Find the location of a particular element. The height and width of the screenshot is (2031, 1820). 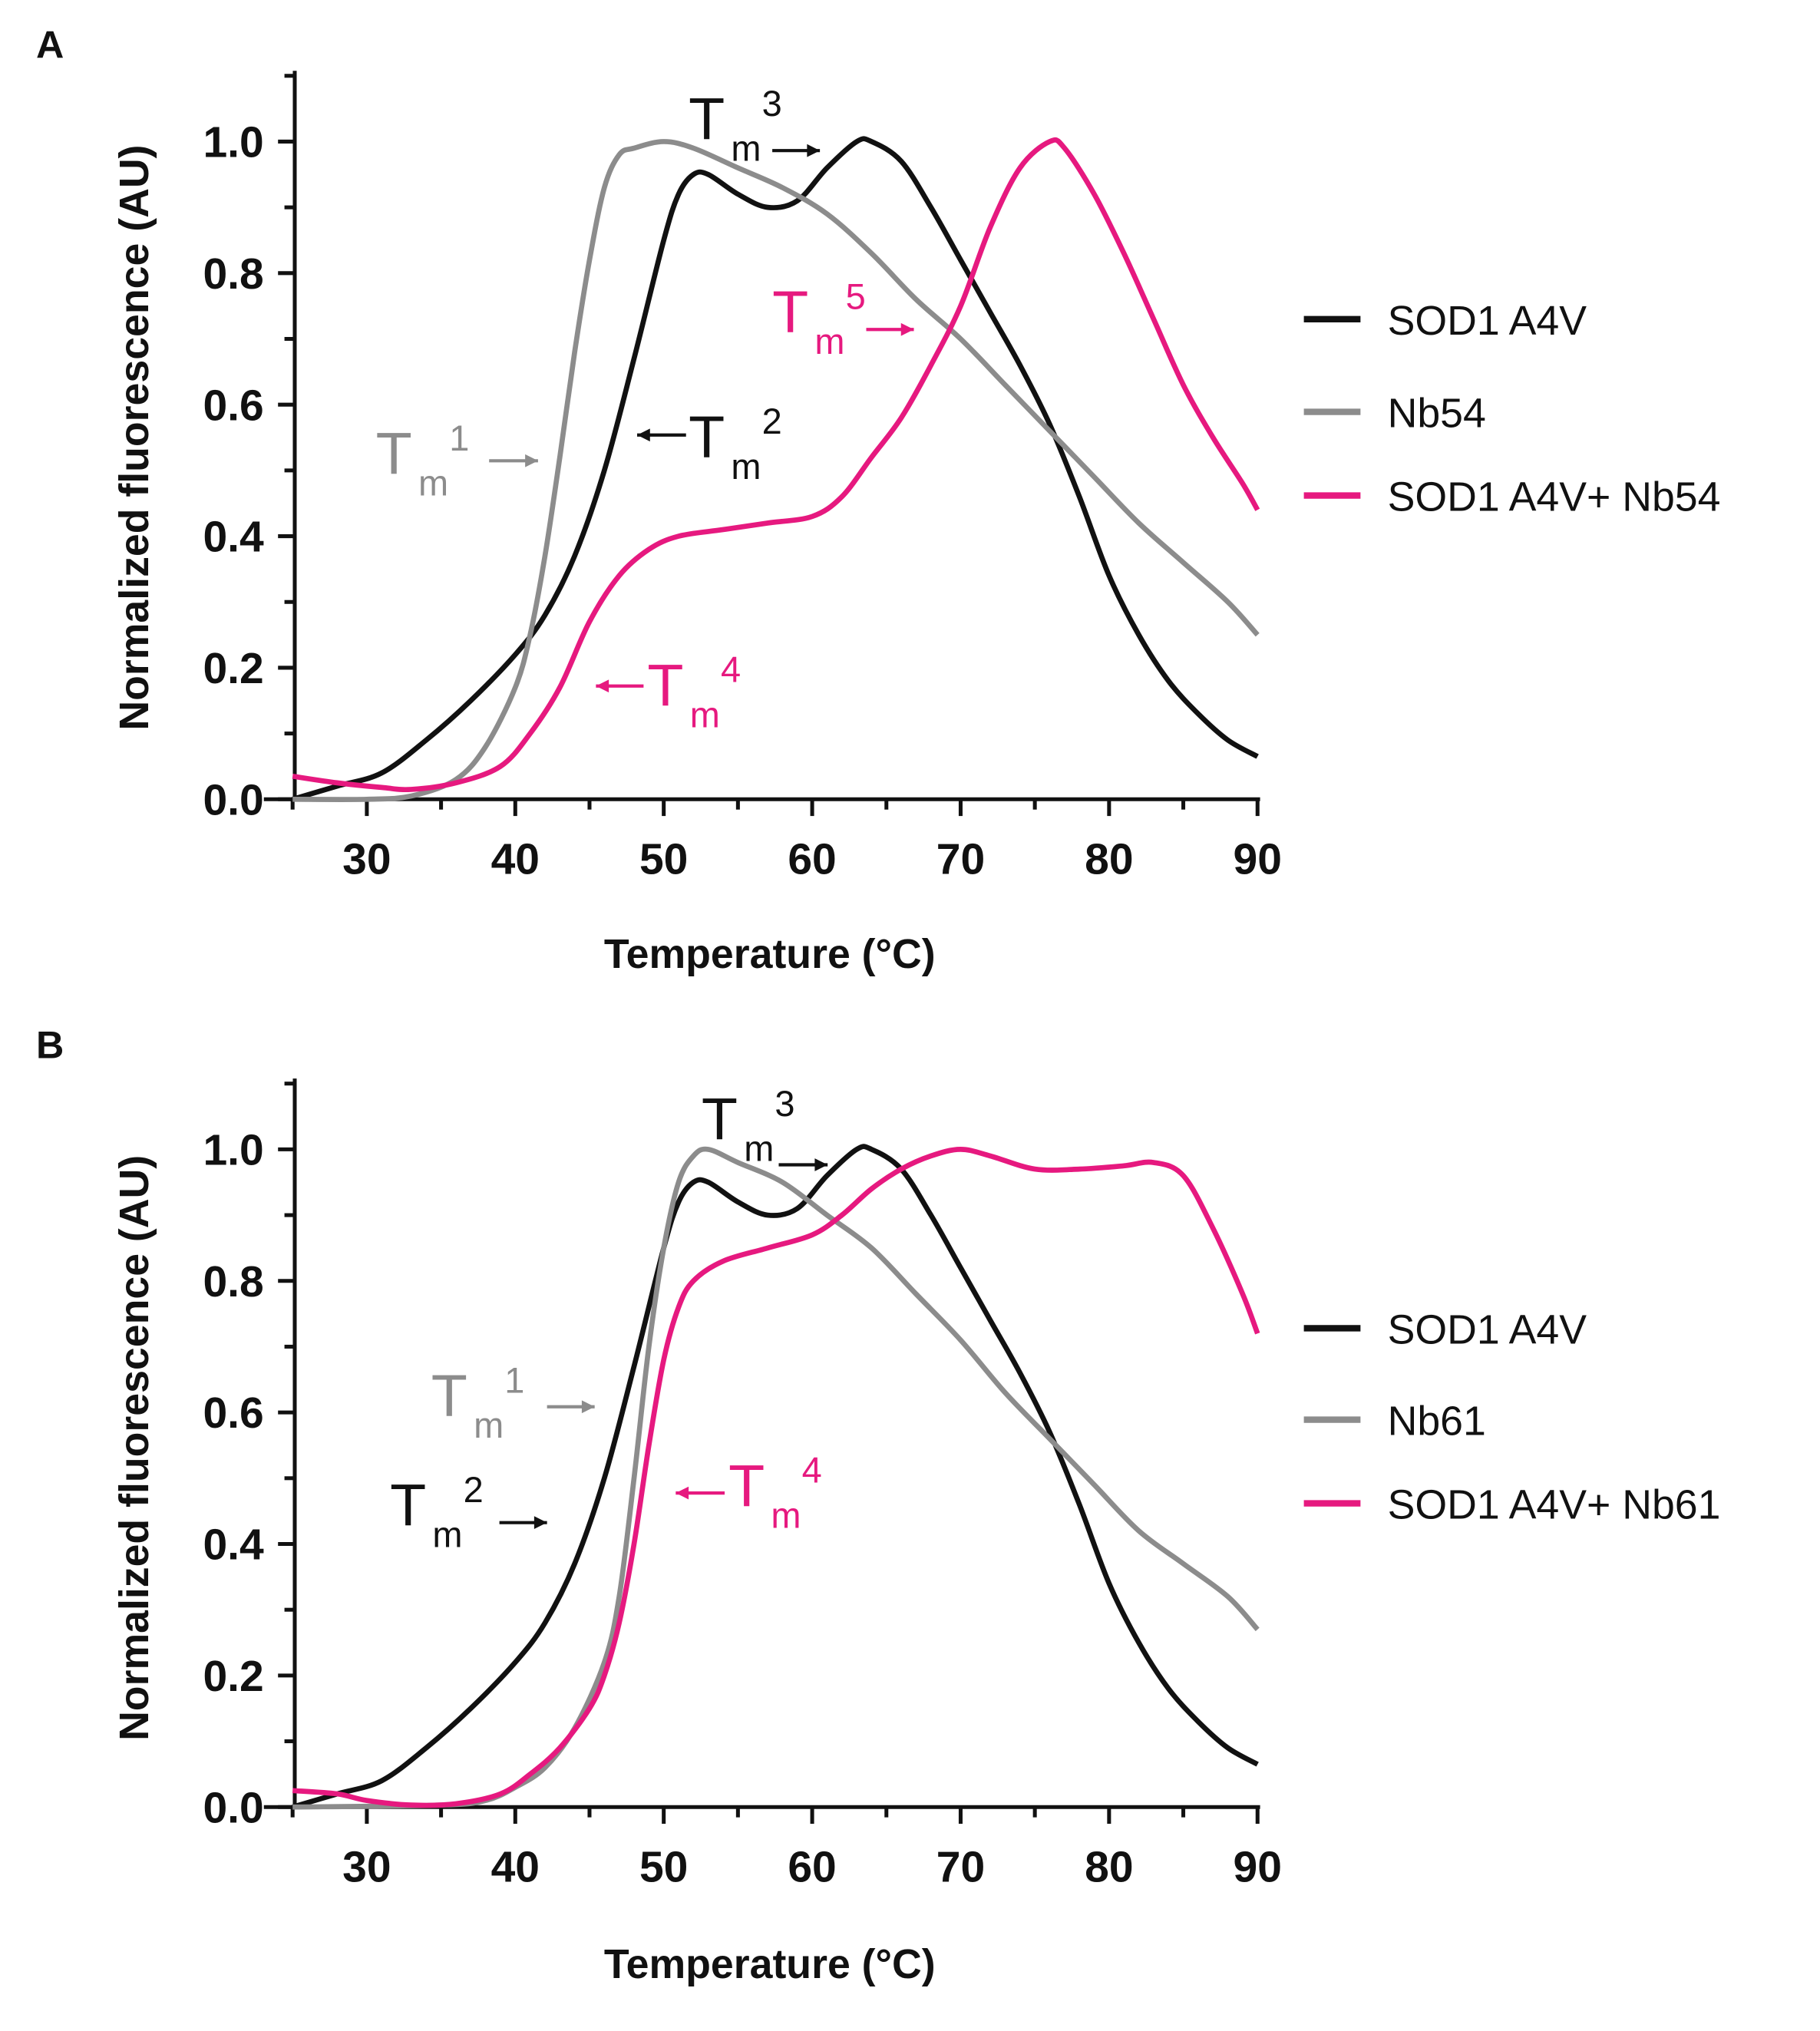

legend-label: SOD1 A4V+ Nb61 is located at coordinates (1554, 1505).